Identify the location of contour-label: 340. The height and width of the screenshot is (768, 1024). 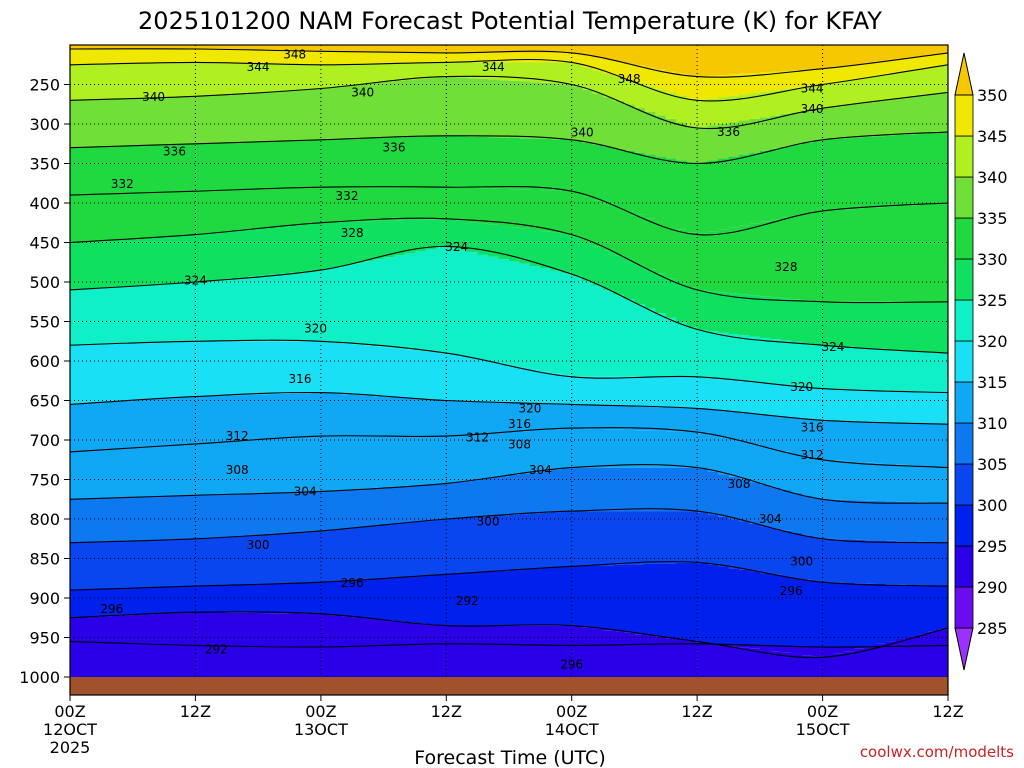
(582, 133).